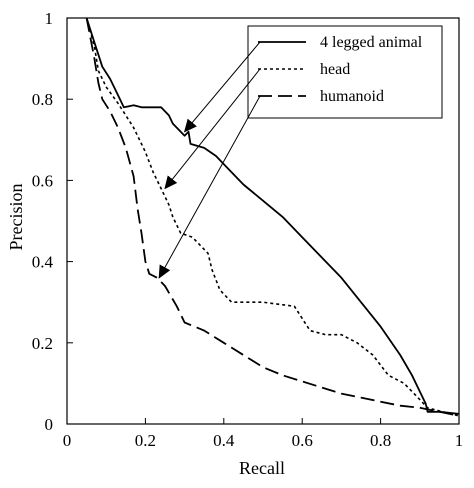 This screenshot has width=474, height=488. Describe the element at coordinates (42, 99) in the screenshot. I see `y-tick-label: 0.8` at that location.